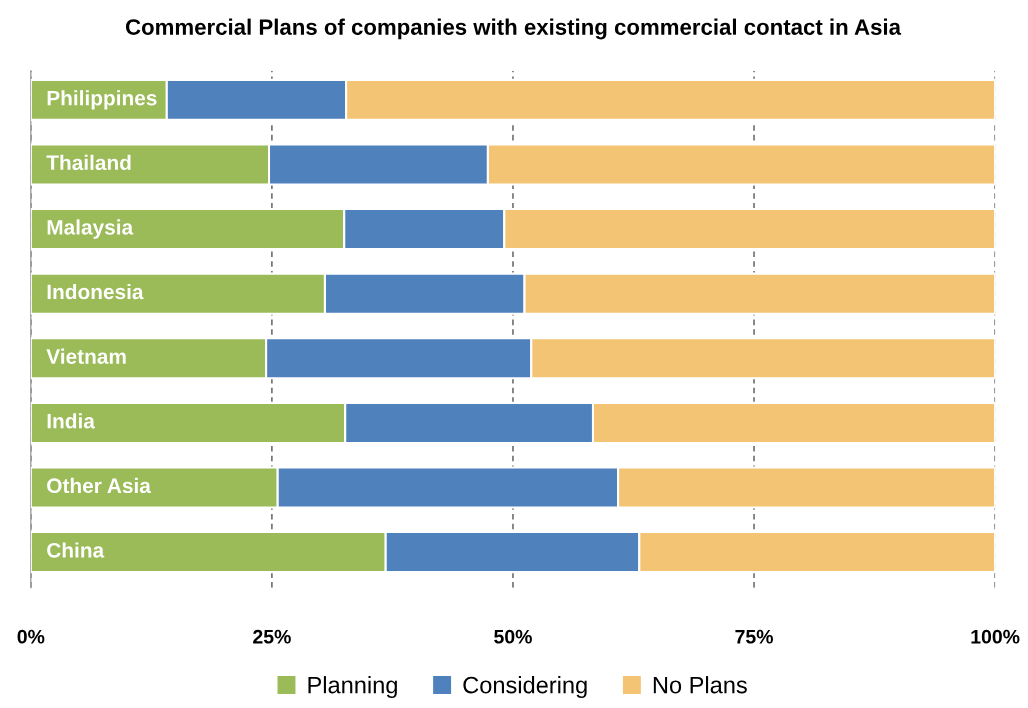  I want to click on chart-title: Commercial Plans of companies with existing commercial contact in Asia, so click(513, 29).